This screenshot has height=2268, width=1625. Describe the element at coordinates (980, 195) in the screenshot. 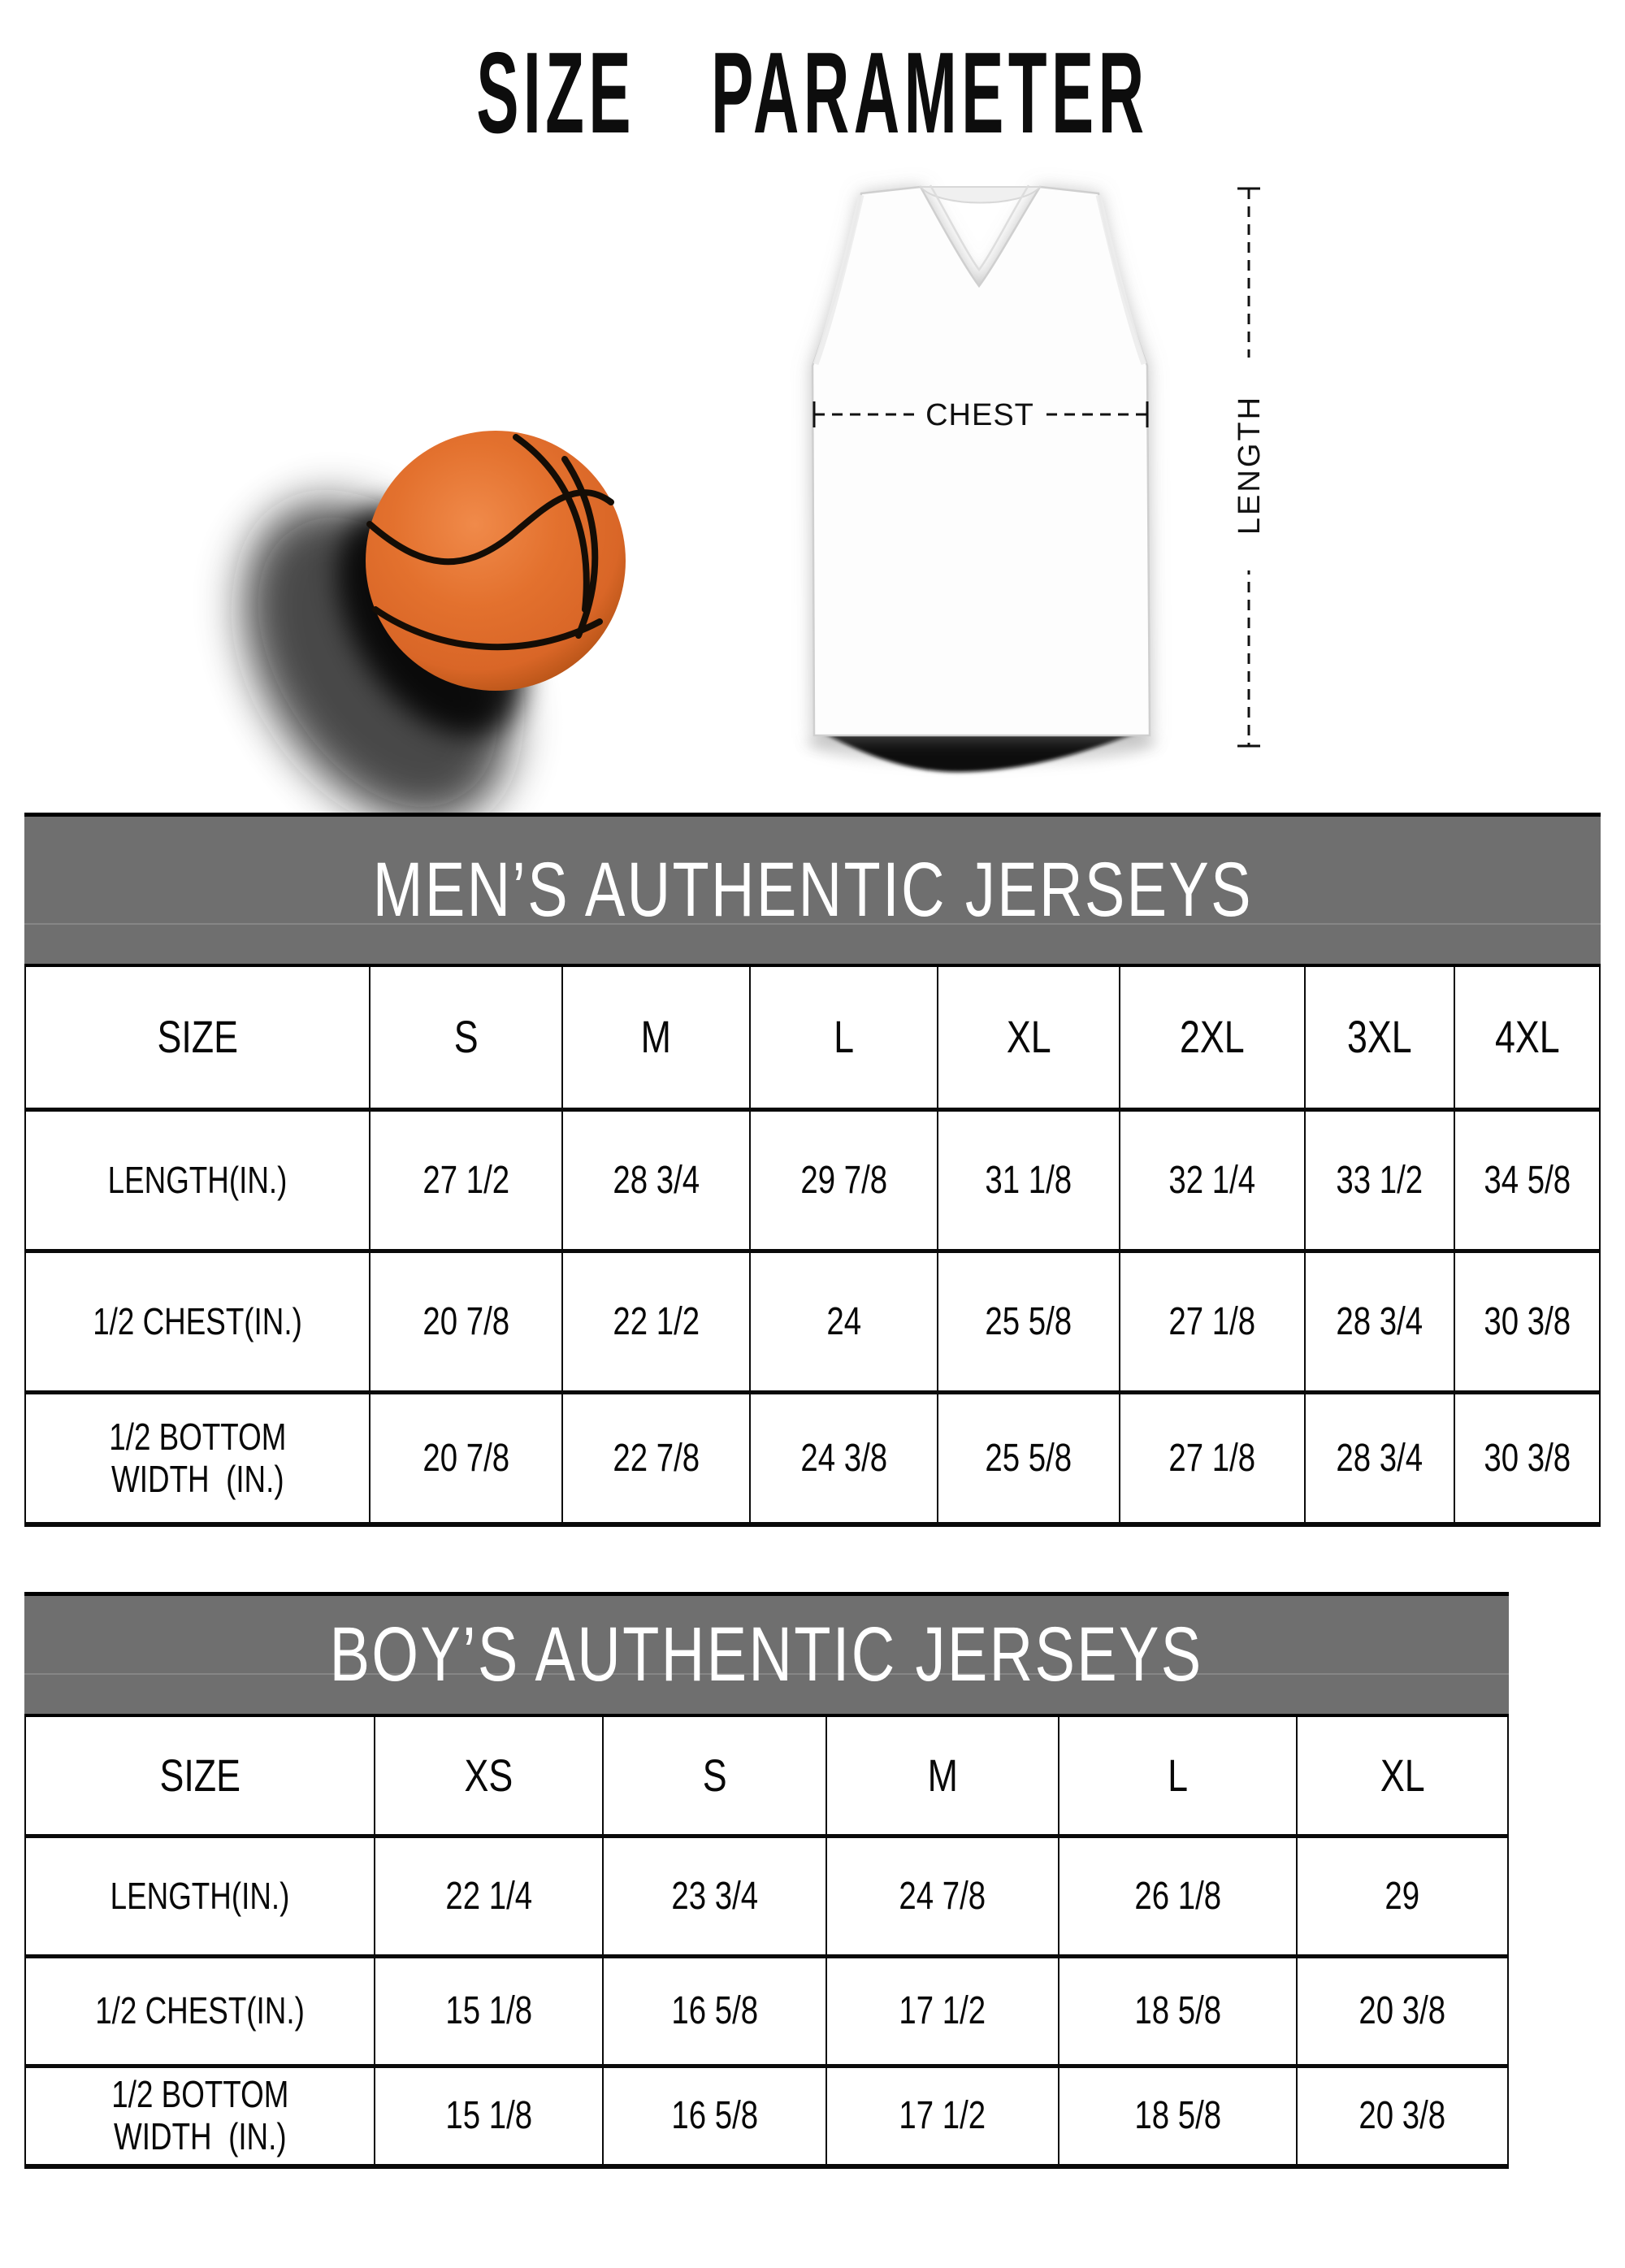

I see `jersey-back-neck` at that location.